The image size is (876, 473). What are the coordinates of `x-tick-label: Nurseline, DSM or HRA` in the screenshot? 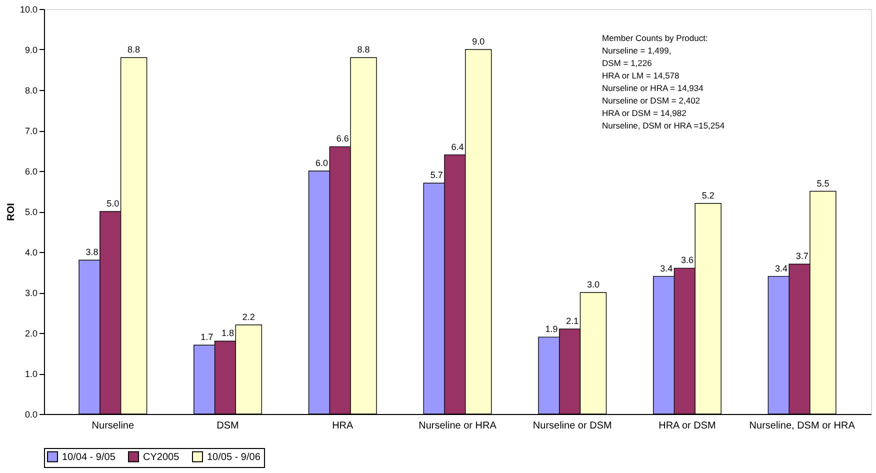 It's located at (802, 426).